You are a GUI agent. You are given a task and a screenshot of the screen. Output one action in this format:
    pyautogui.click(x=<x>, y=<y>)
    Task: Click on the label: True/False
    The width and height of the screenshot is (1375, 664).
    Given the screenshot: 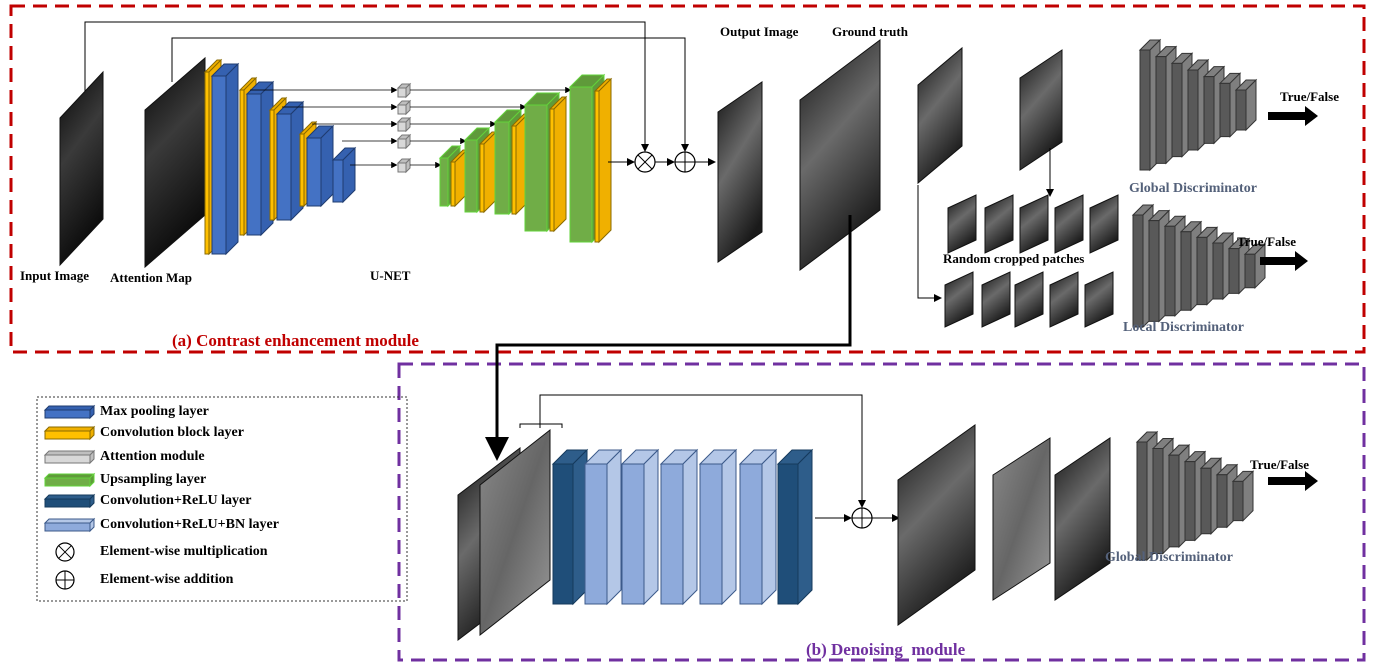 What is the action you would take?
    pyautogui.click(x=1279, y=464)
    